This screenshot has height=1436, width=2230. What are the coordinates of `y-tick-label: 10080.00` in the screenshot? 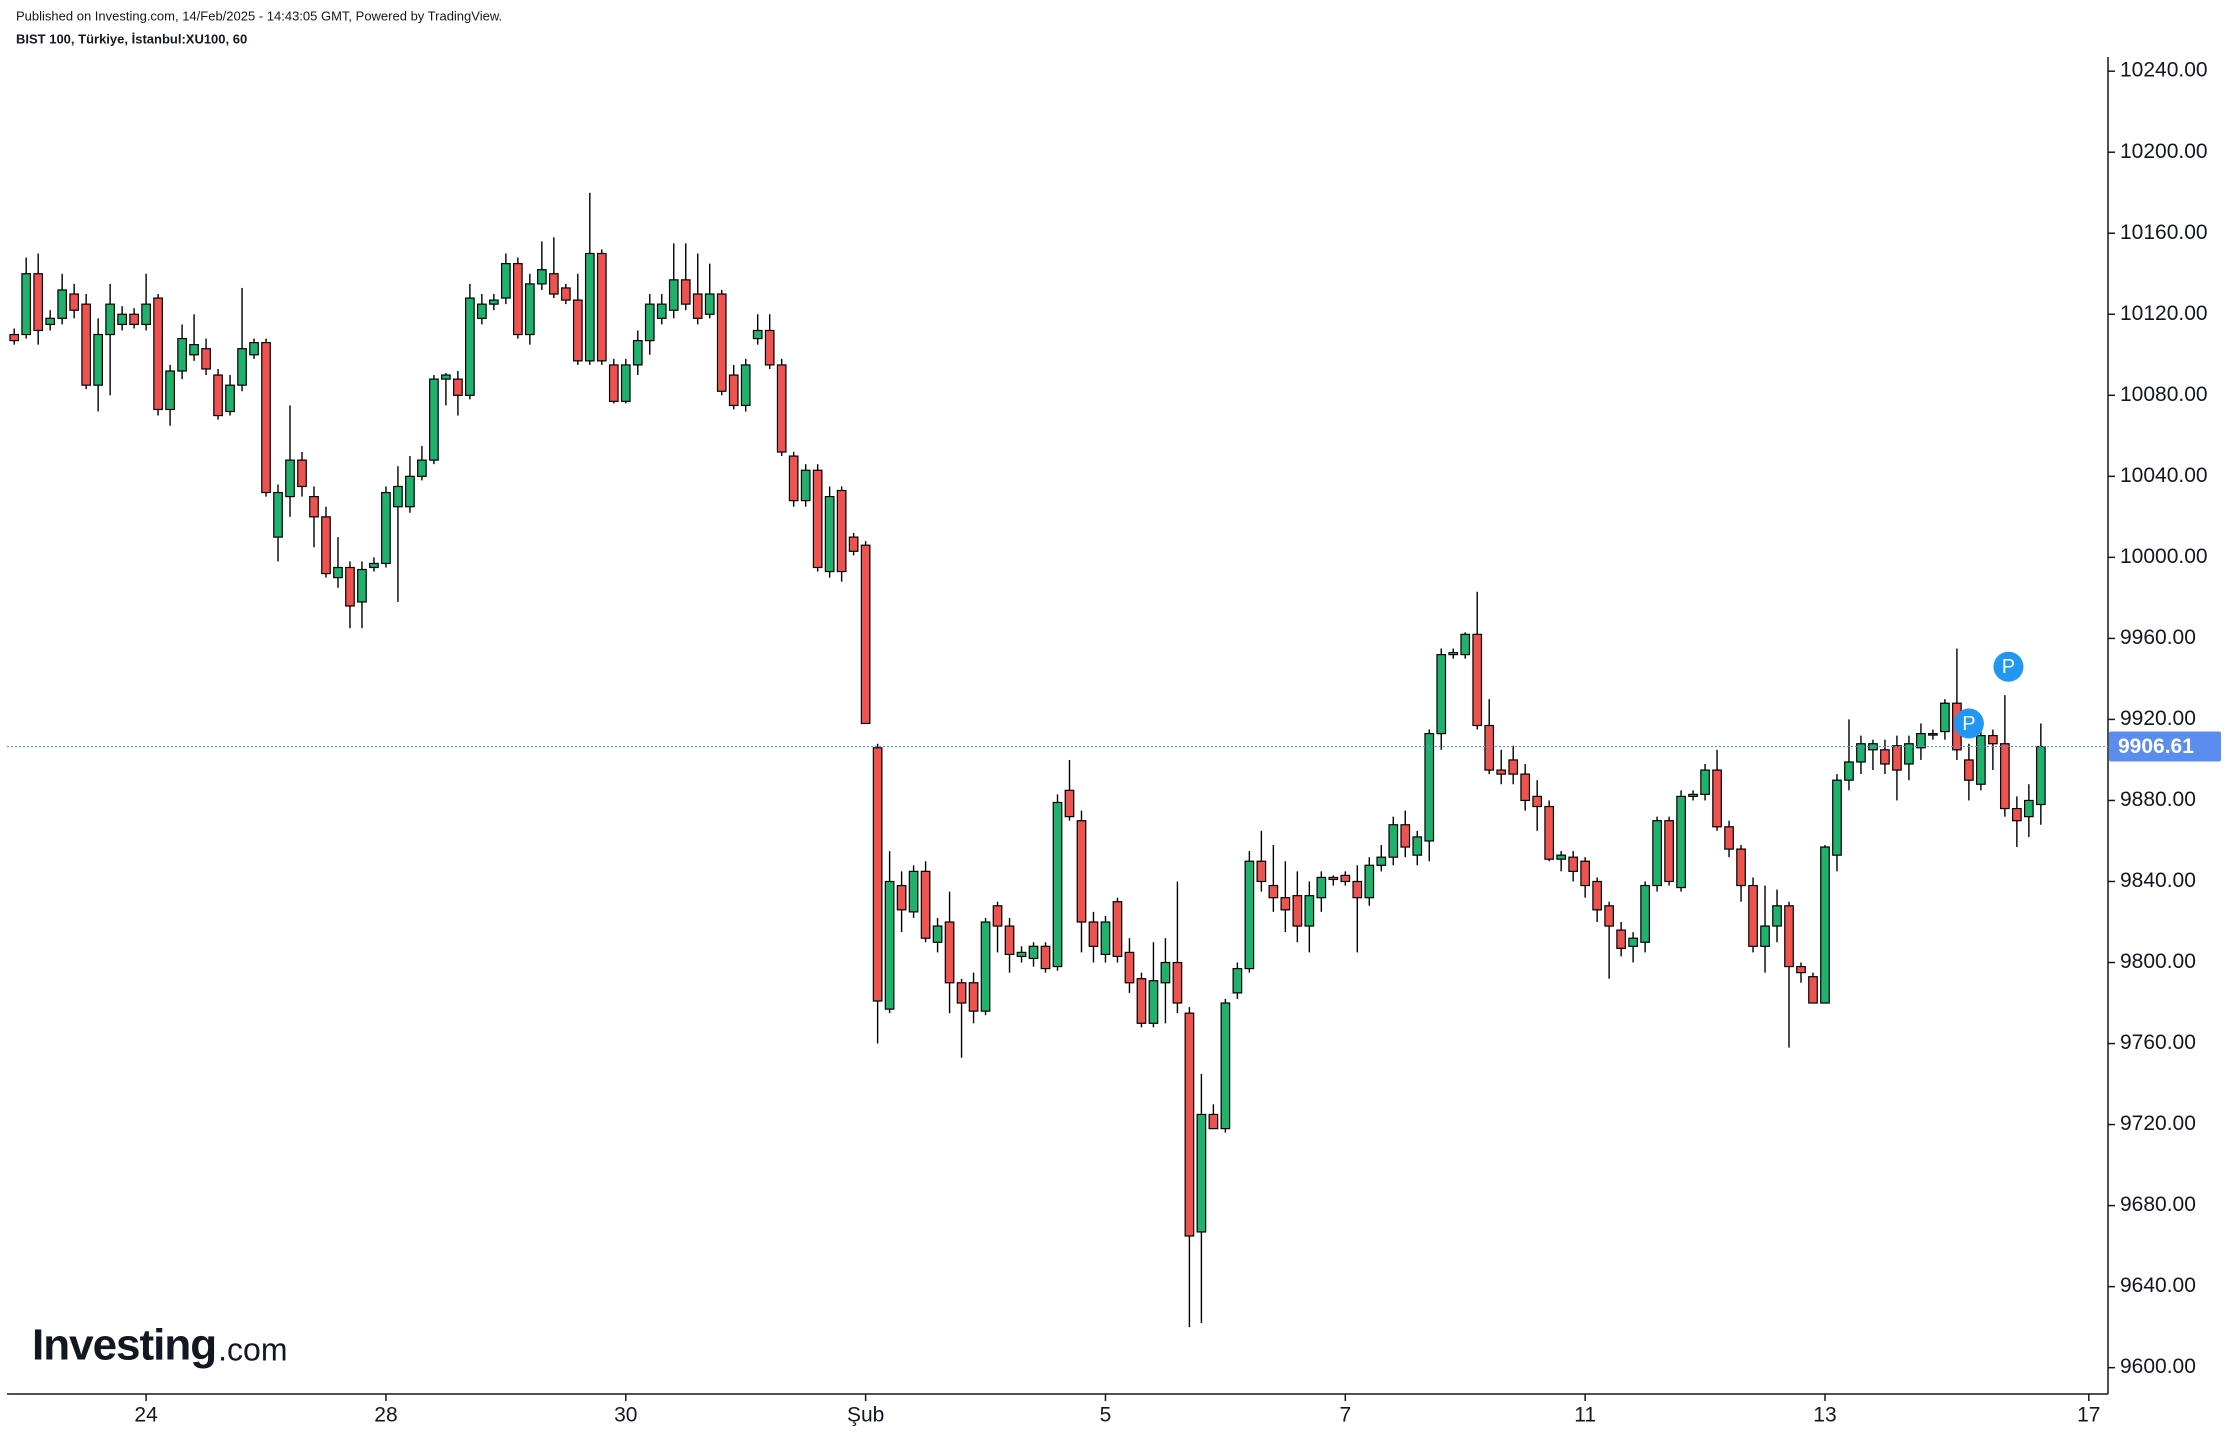 It's located at (2164, 394).